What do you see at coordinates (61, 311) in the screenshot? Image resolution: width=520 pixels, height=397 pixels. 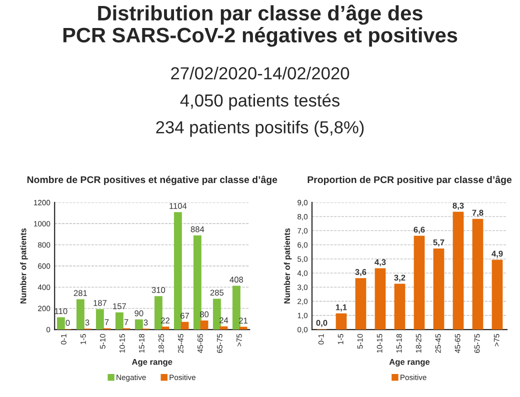 I see `data-label: 110` at bounding box center [61, 311].